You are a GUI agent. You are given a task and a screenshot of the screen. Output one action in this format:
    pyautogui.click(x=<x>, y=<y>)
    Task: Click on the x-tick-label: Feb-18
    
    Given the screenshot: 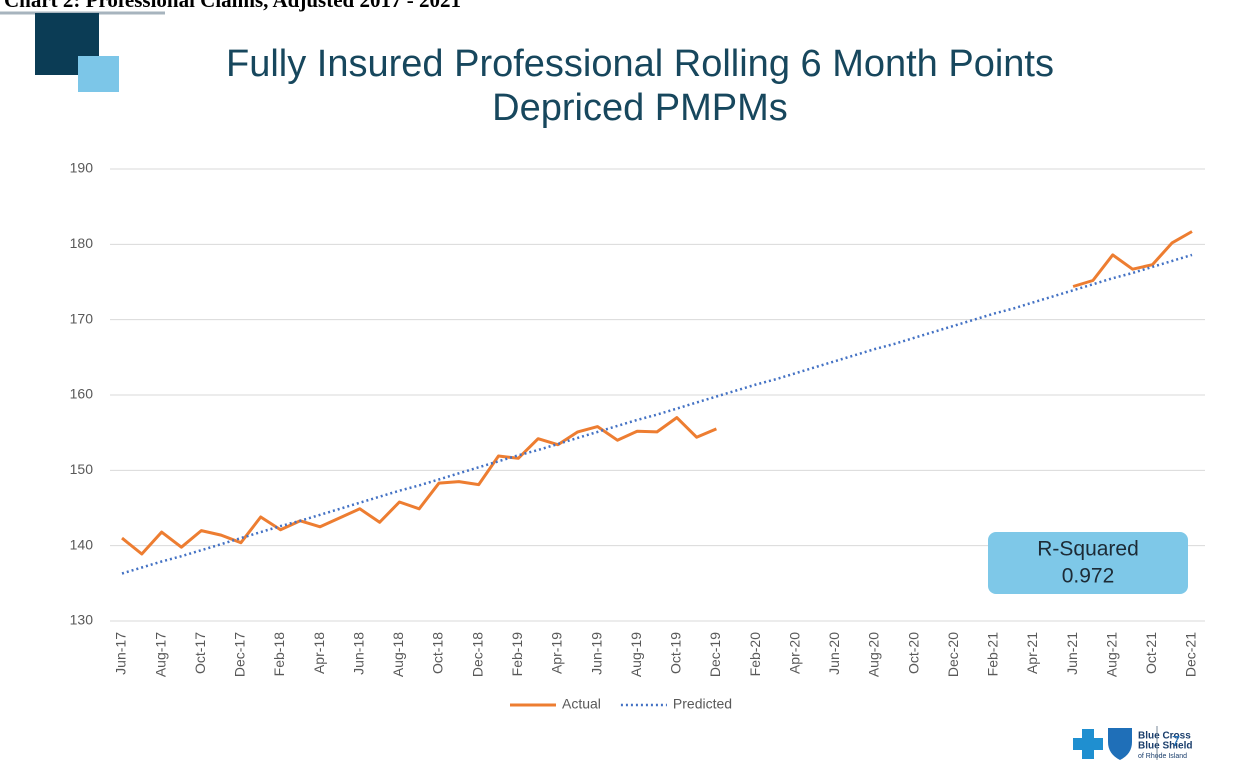 What is the action you would take?
    pyautogui.click(x=279, y=654)
    